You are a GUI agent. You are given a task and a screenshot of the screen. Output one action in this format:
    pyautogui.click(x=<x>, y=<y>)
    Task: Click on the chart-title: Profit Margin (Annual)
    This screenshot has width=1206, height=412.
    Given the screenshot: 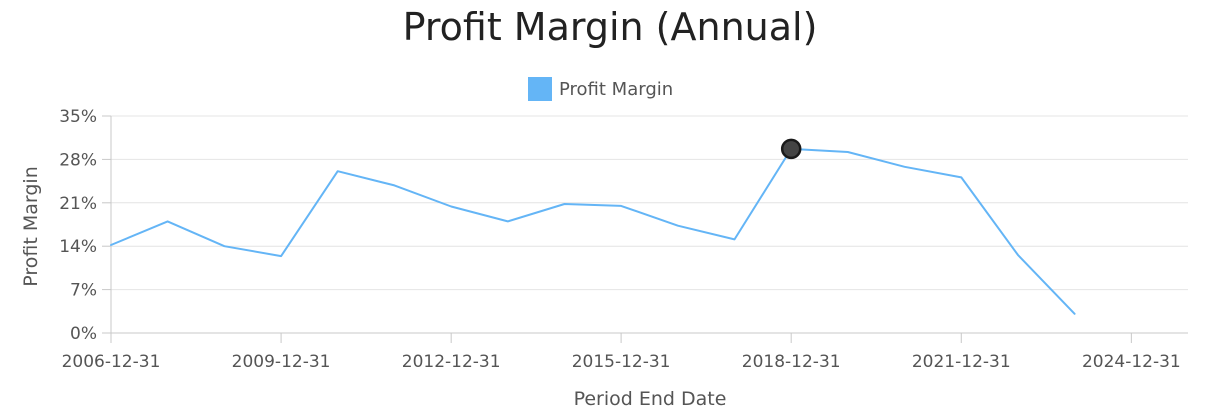 What is the action you would take?
    pyautogui.click(x=610, y=27)
    